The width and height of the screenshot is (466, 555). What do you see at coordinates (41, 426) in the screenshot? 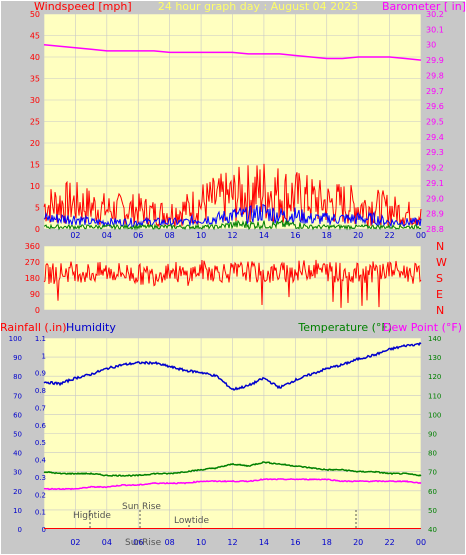
I see `rainfall-tick-label: 0.6` at bounding box center [41, 426].